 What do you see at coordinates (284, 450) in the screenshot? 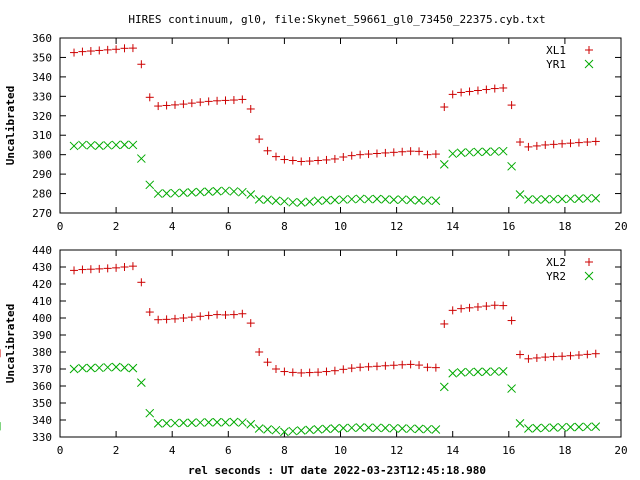
I see `x-tick-label: 8` at bounding box center [284, 450].